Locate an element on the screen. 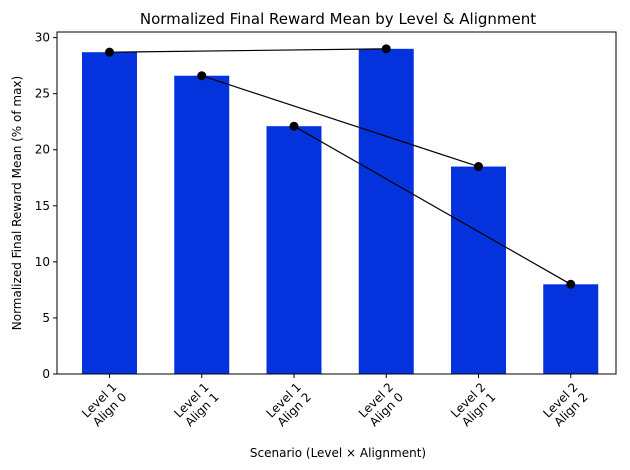 This screenshot has width=630, height=470. y-tick-label: 20 is located at coordinates (42, 150).